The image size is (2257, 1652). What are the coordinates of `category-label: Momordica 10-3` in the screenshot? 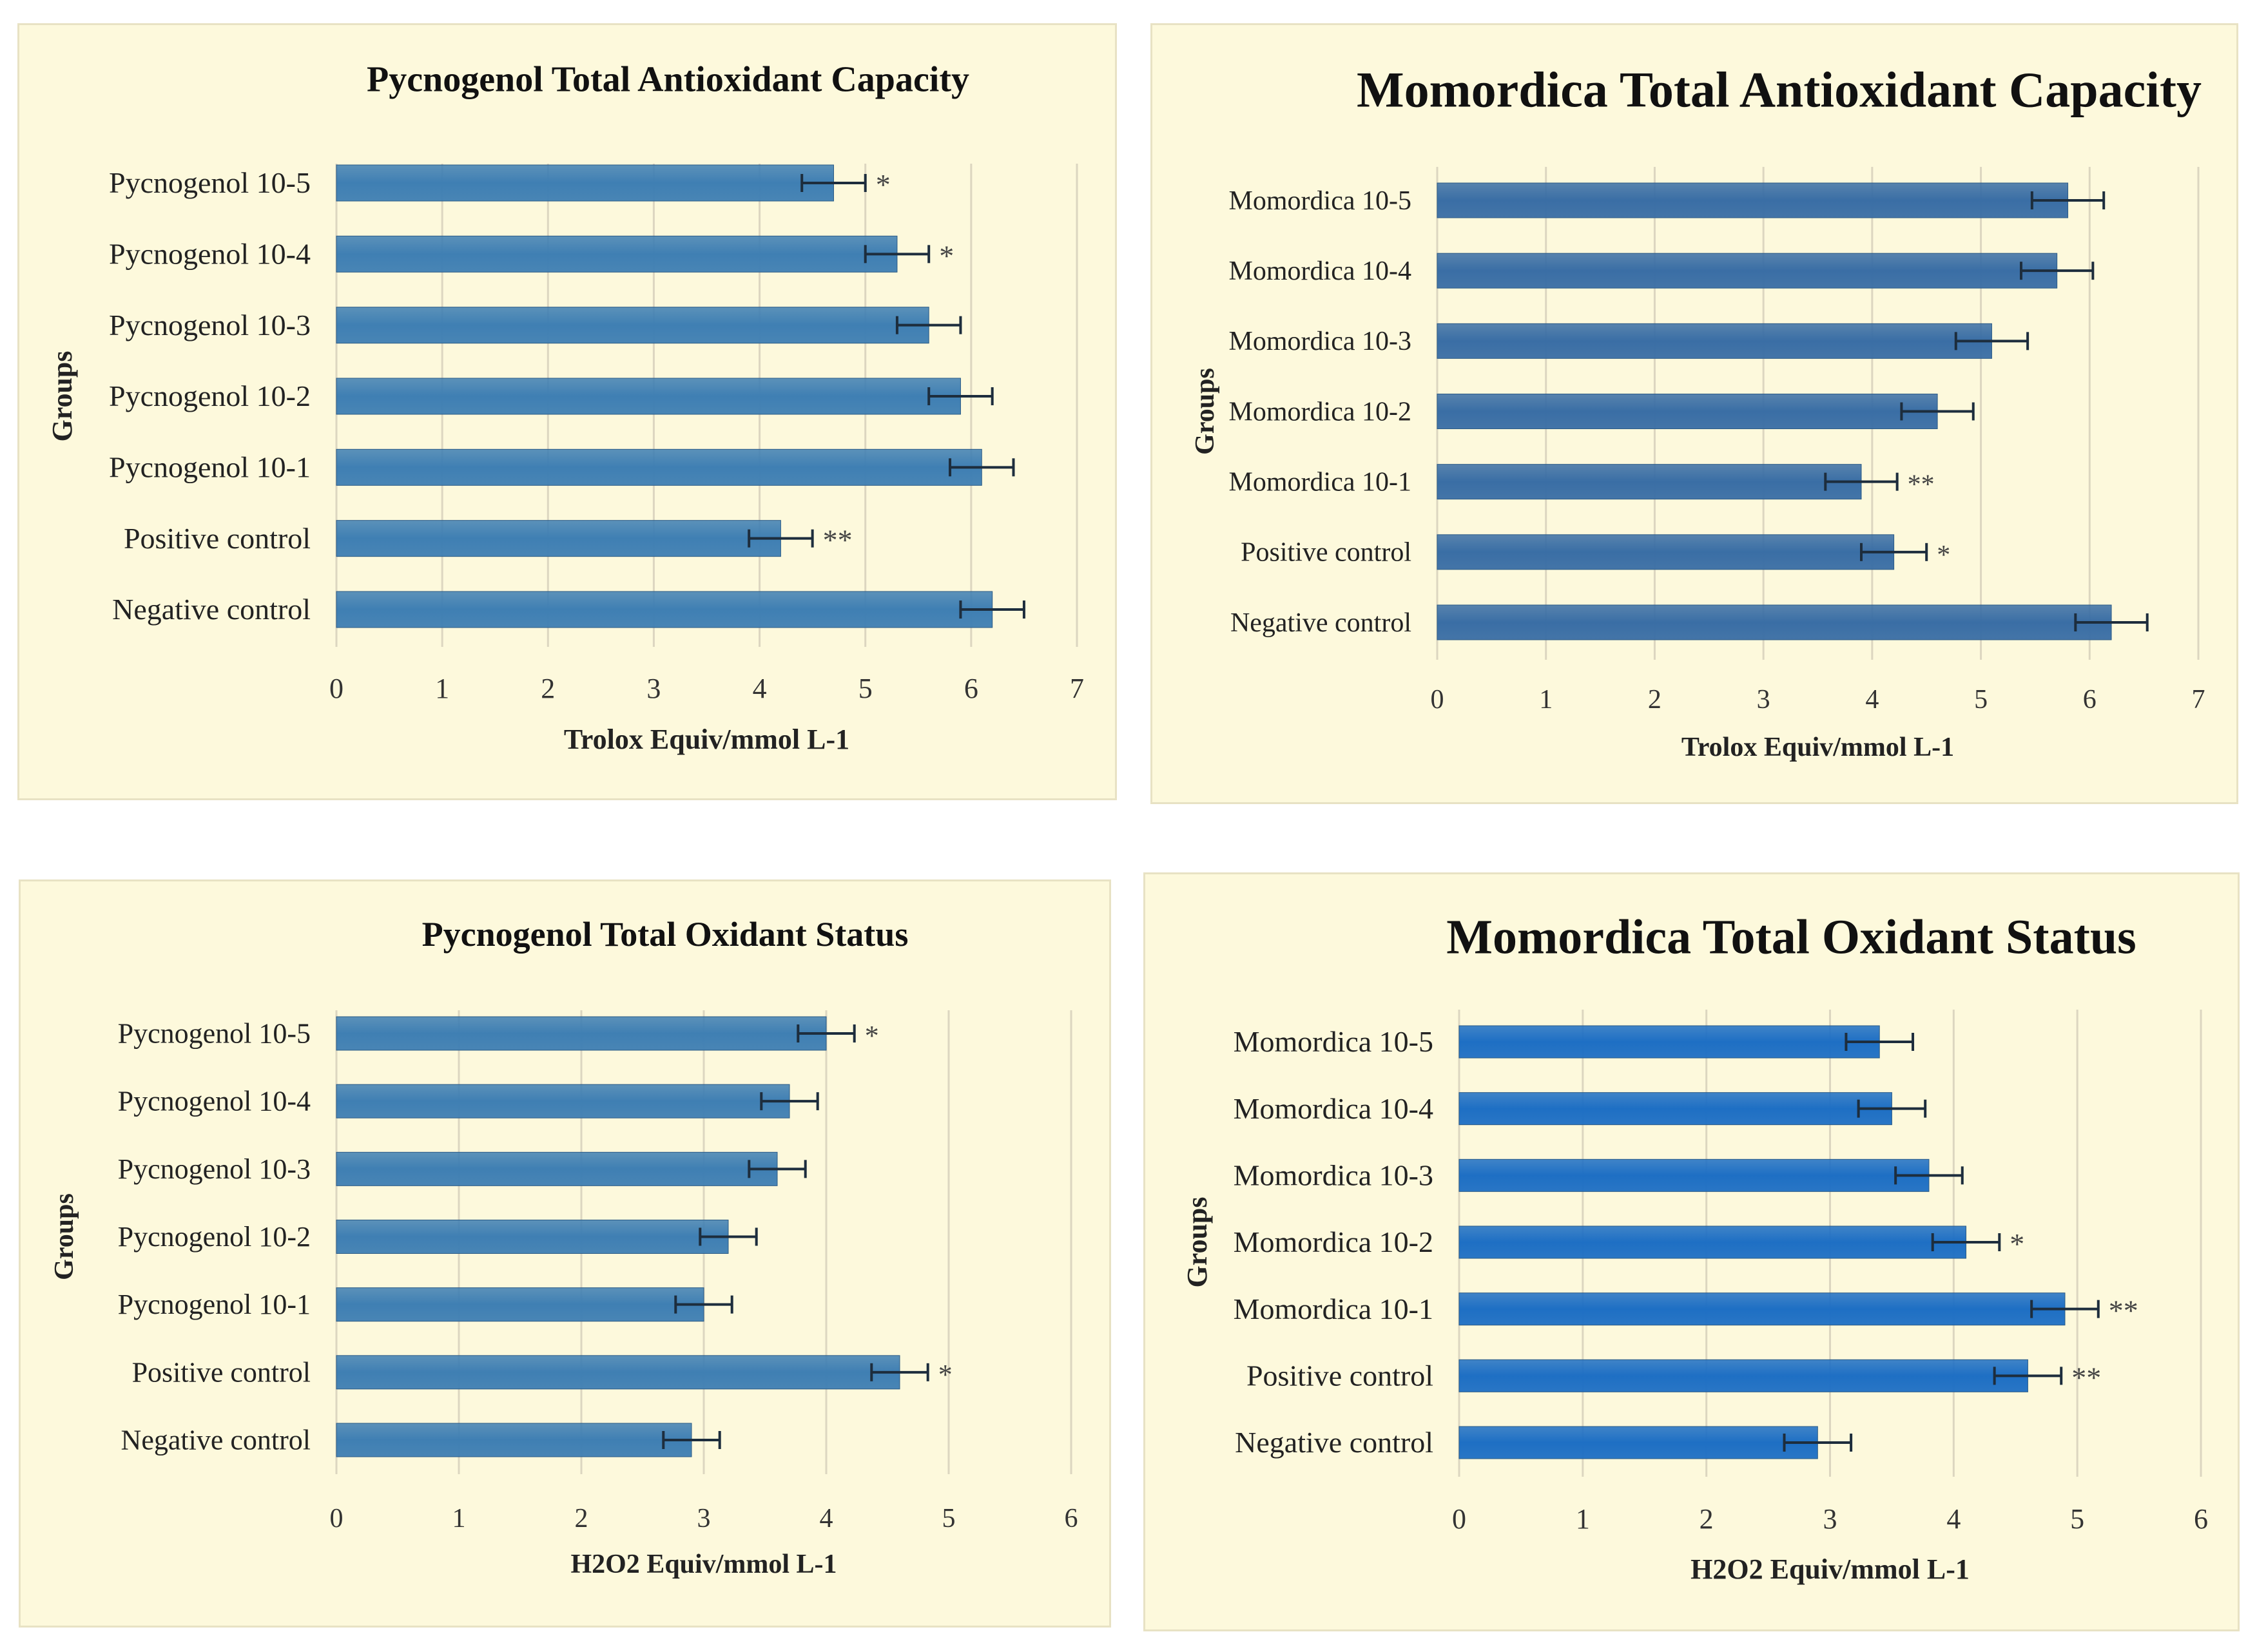 It's located at (1320, 341).